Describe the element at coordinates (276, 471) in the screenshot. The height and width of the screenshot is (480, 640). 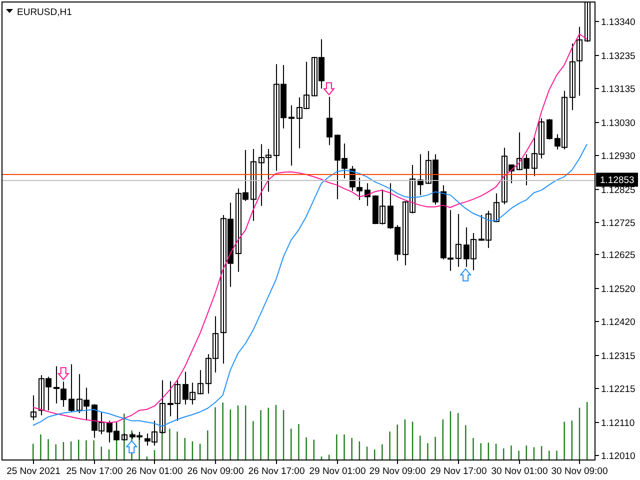
I see `x-tick-label: 26 Nov 17:00` at that location.